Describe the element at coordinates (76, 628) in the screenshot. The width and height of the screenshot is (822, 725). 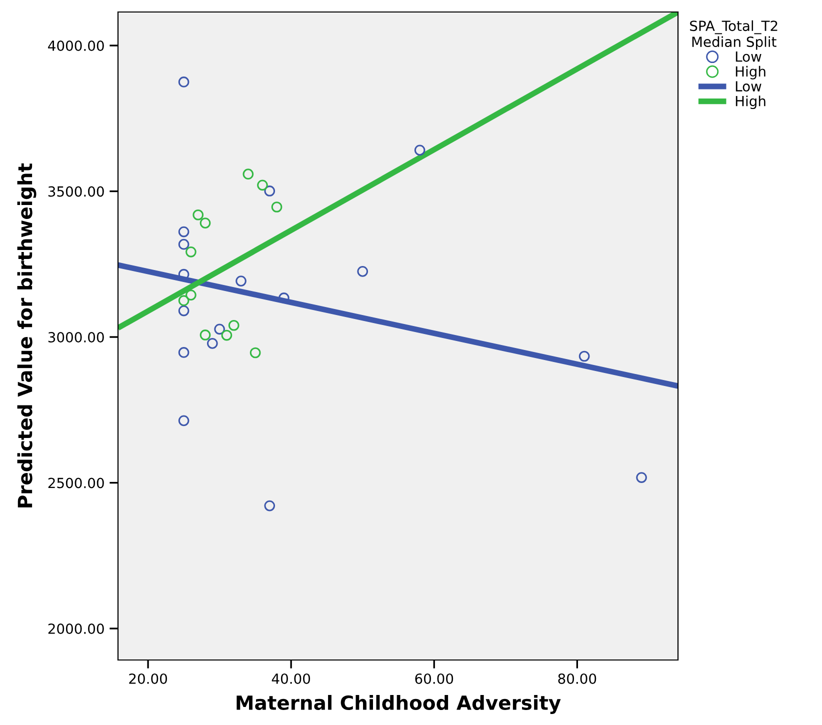
I see `y-tick-label: 2000.00` at that location.